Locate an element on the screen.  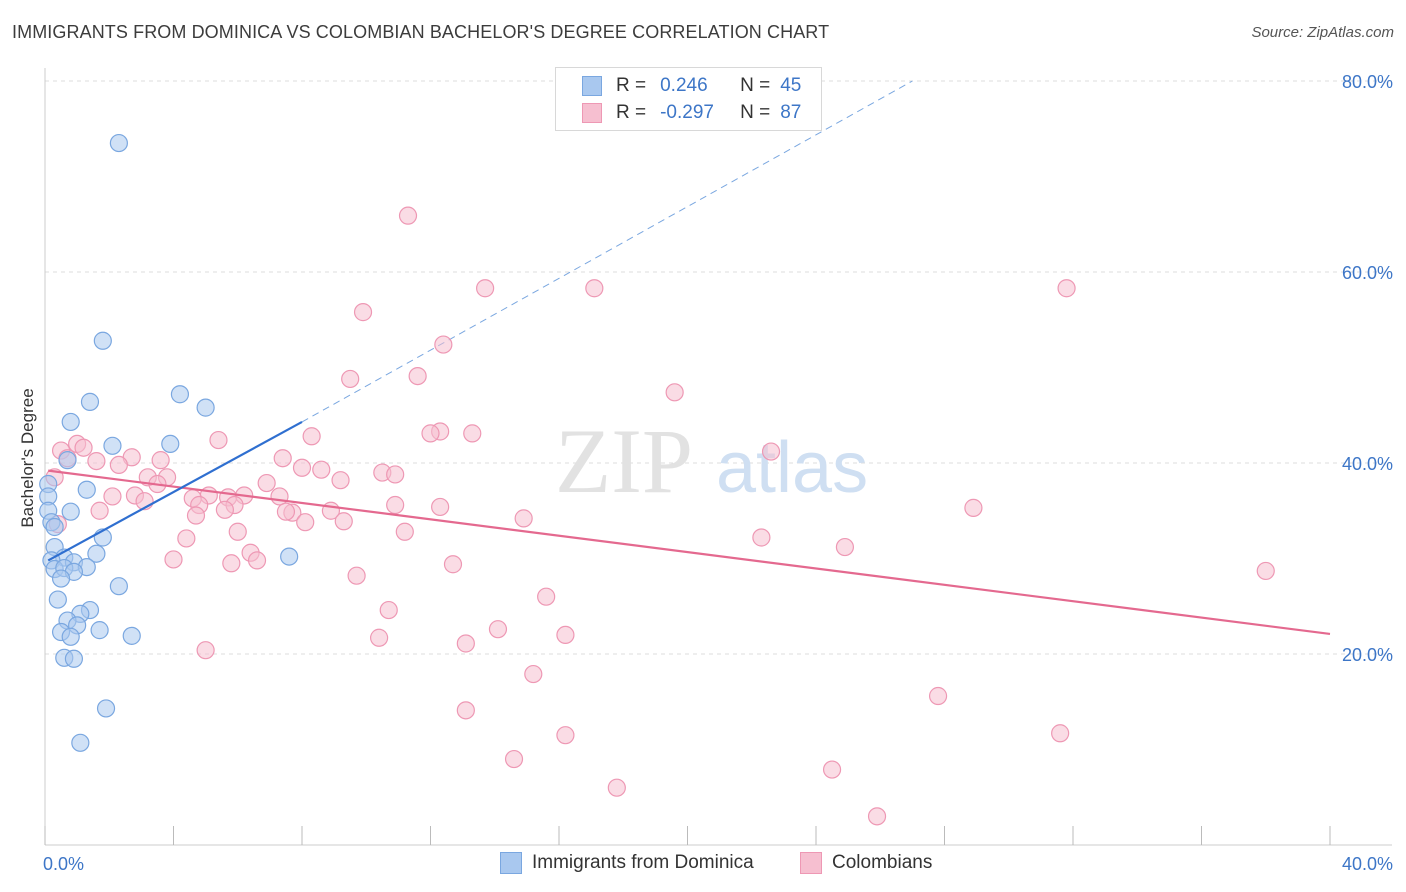
watermark-zip: ZIP is located at coordinates (624, 461).